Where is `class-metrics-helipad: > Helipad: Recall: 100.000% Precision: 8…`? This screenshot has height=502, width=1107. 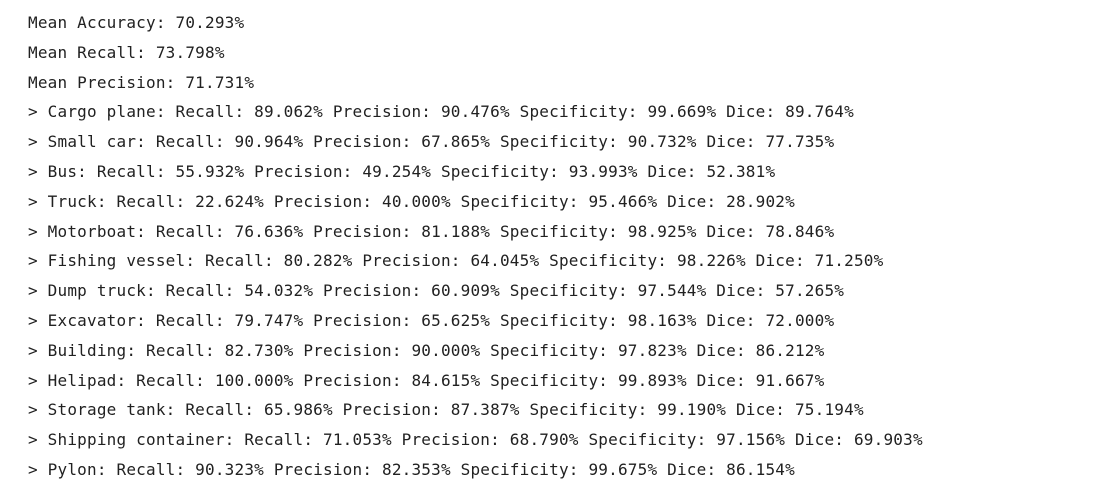
class-metrics-helipad: > Helipad: Recall: 100.000% Precision: 8… is located at coordinates (426, 380).